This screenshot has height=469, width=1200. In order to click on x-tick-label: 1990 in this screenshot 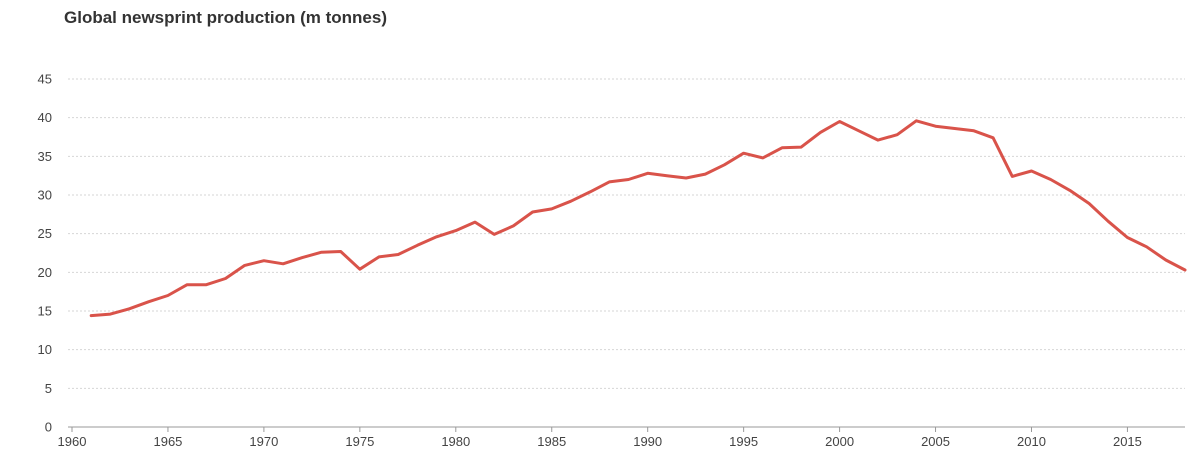, I will do `click(647, 441)`.